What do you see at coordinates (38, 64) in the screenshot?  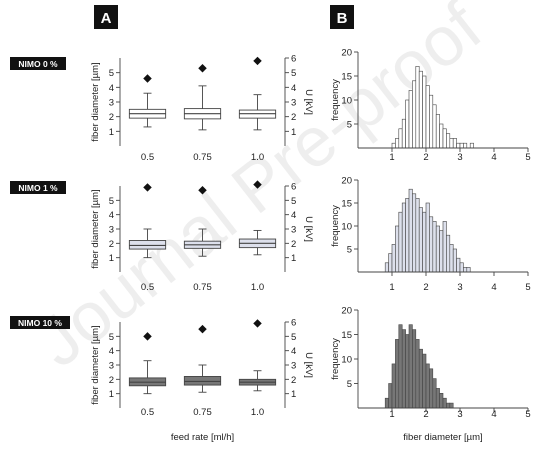 I see `row-label-nimo0: NIMO 0 %` at bounding box center [38, 64].